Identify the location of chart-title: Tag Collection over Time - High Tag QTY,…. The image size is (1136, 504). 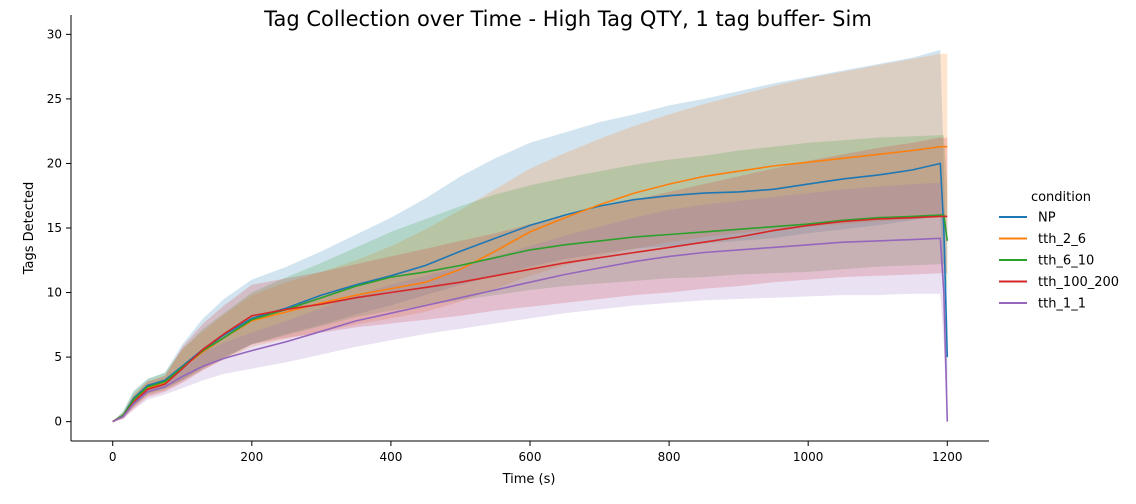
(567, 19).